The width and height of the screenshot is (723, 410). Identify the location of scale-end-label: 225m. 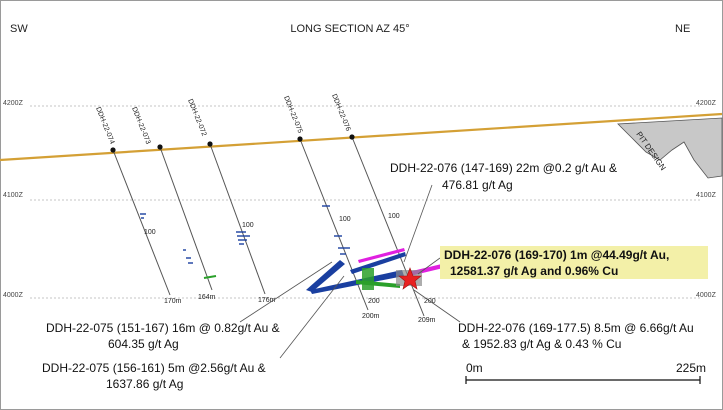
(691, 368).